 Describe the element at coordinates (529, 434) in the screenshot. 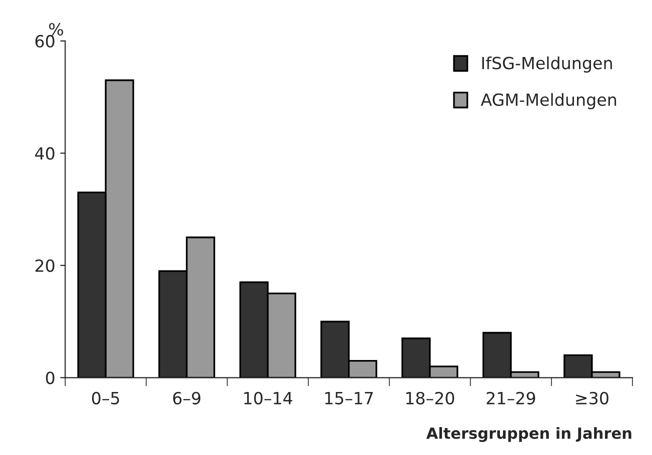

I see `x-axis-title: Altersgruppen in Jahren` at that location.